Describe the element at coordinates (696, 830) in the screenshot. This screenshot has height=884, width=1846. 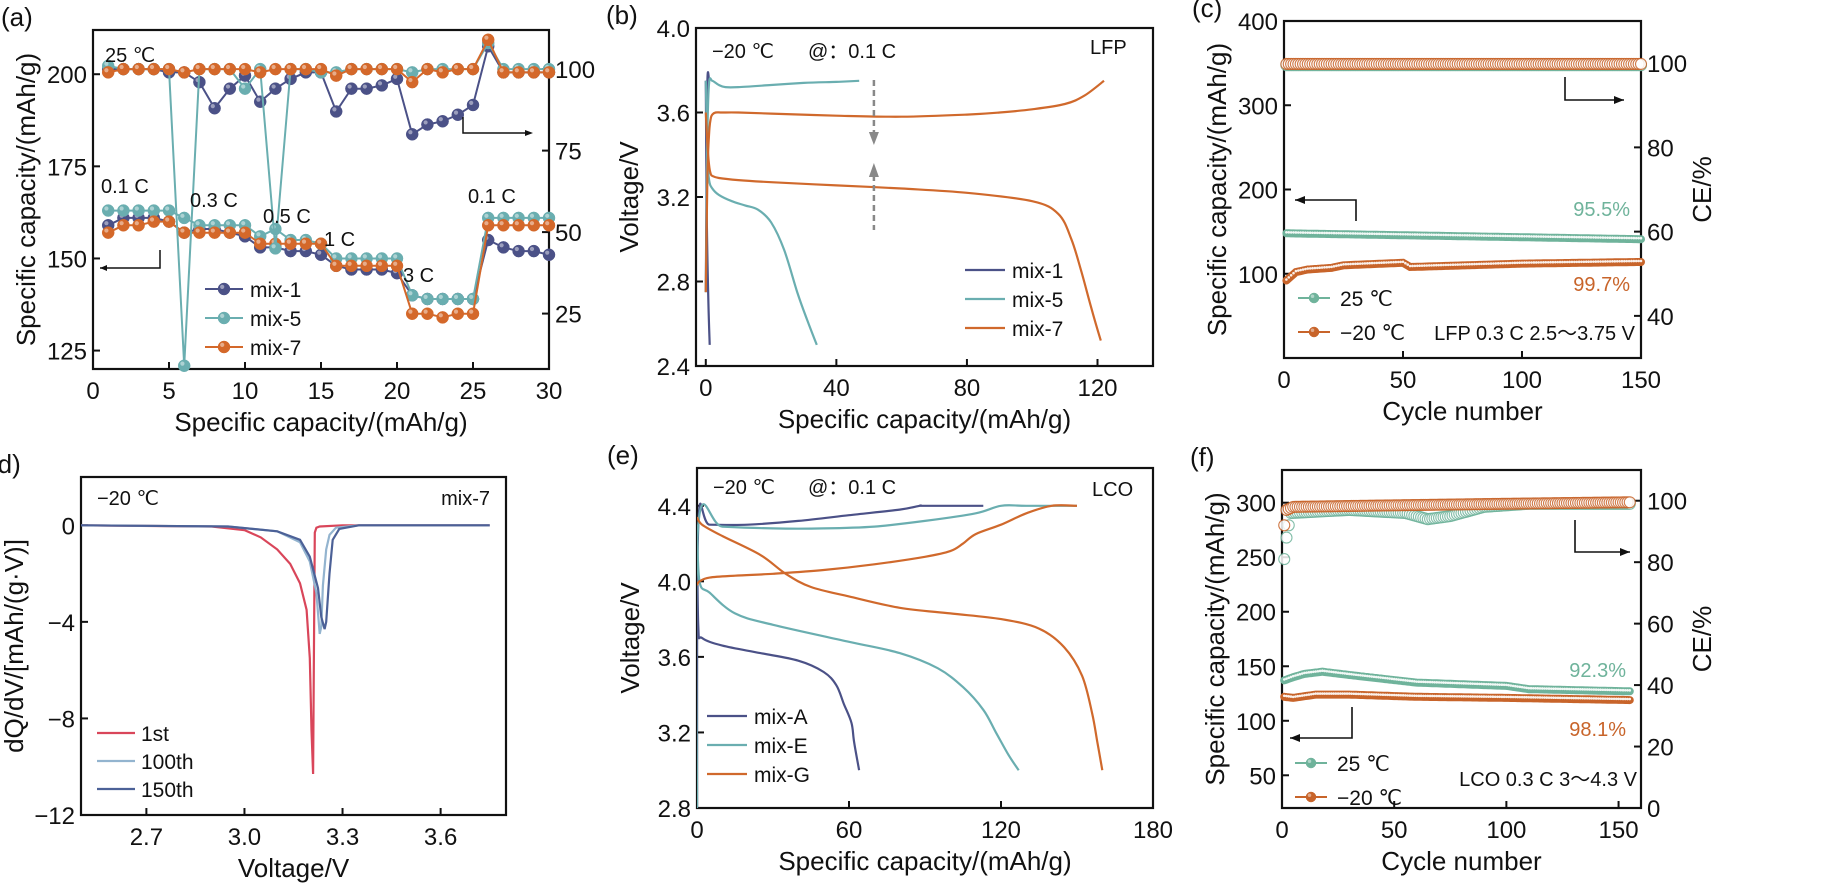
I see `x-tick-label: 0` at that location.